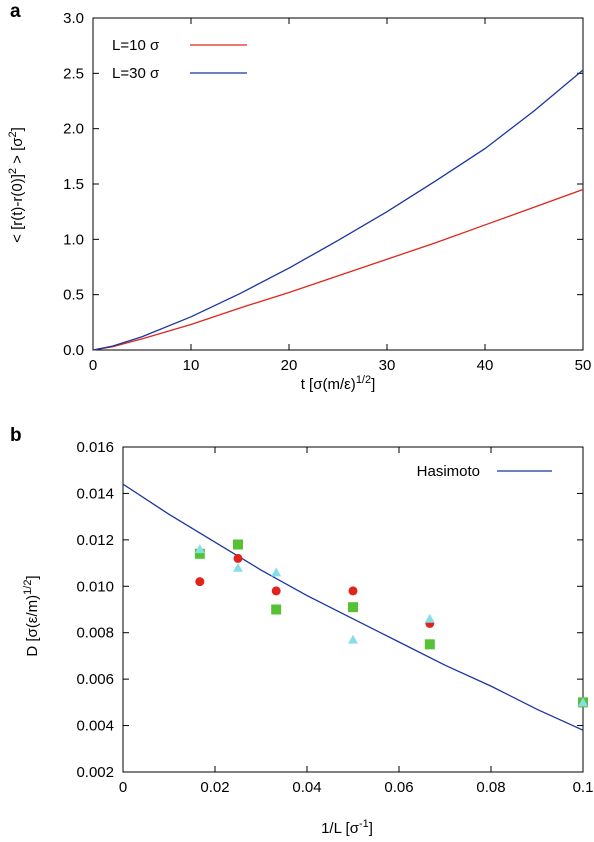 This screenshot has width=594, height=842. I want to click on panel-a-x-tick-label: 0, so click(93, 365).